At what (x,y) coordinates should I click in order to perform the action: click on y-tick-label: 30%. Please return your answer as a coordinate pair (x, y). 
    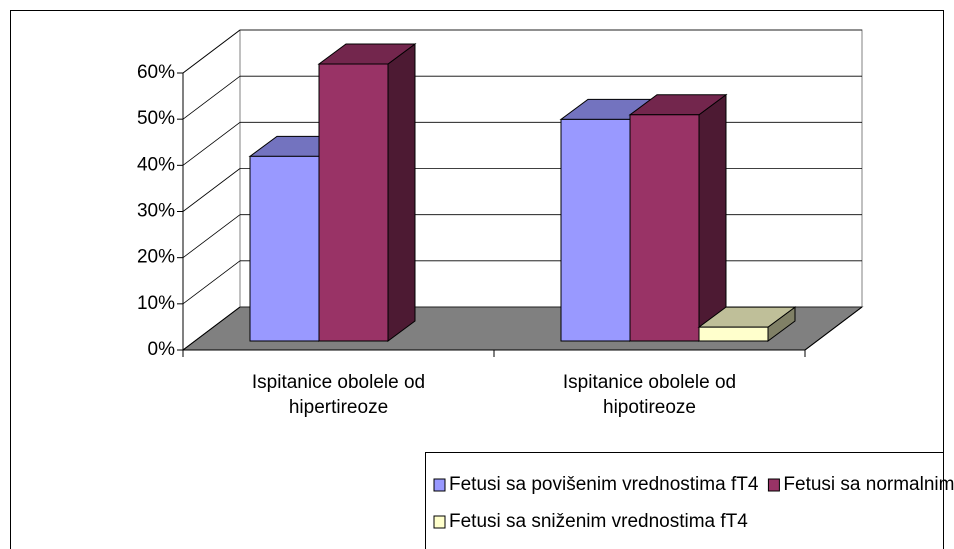
    Looking at the image, I should click on (156, 211).